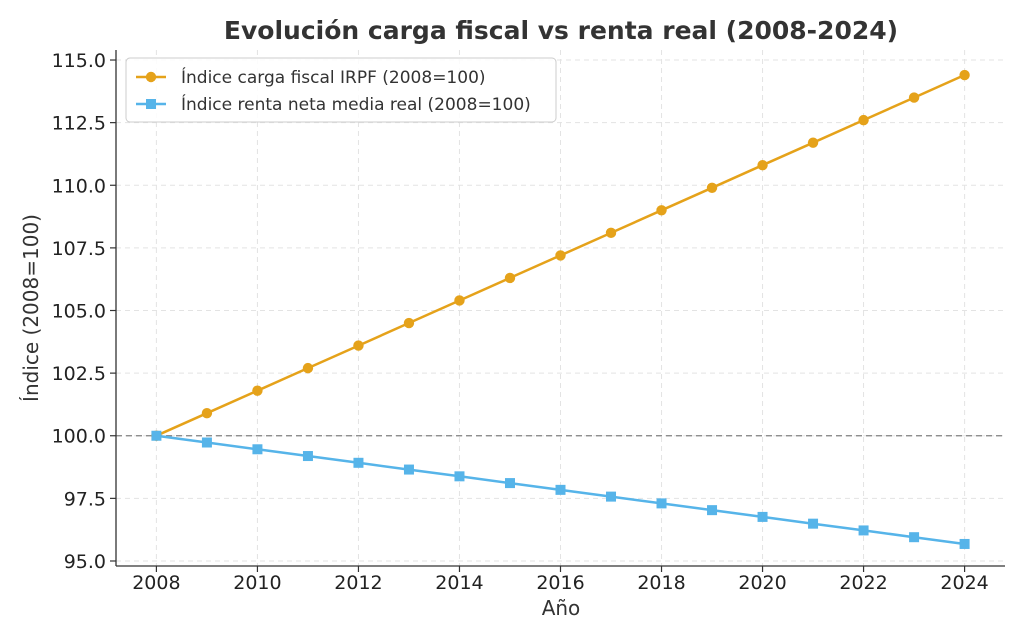 This screenshot has height=640, width=1024. Describe the element at coordinates (79, 61) in the screenshot. I see `y-tick-label: 115.0` at that location.